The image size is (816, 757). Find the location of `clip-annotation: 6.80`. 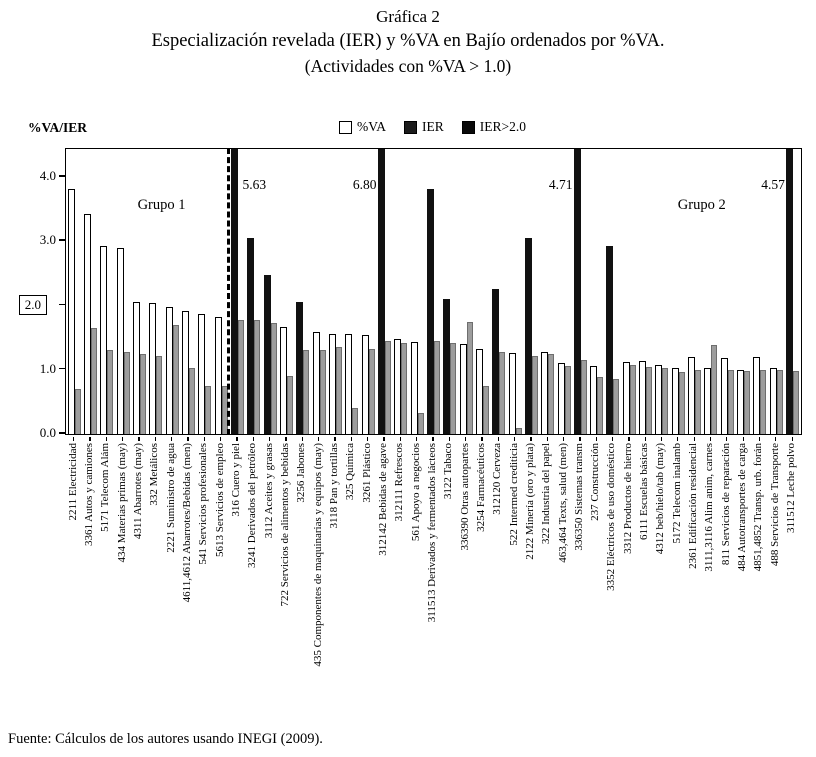

clip-annotation: 6.80 is located at coordinates (364, 184).